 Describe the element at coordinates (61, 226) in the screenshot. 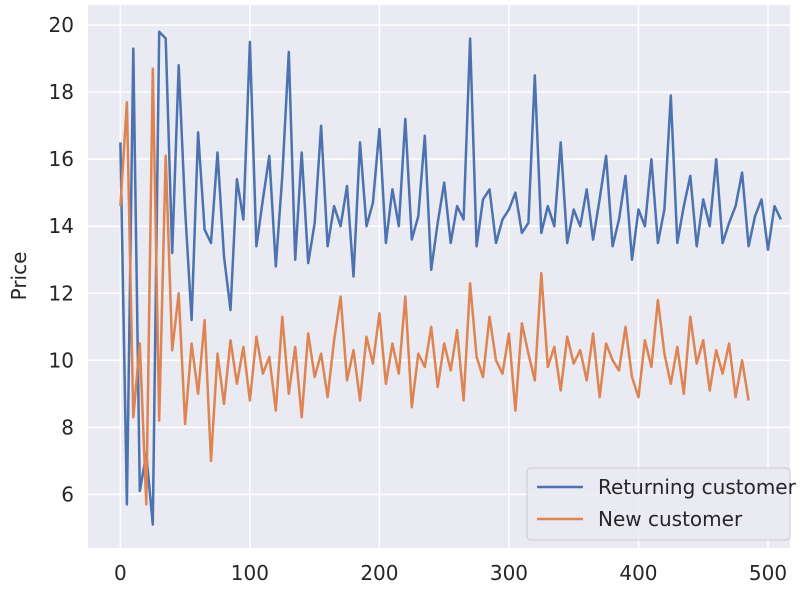

I see `y-tick-label: 14` at that location.